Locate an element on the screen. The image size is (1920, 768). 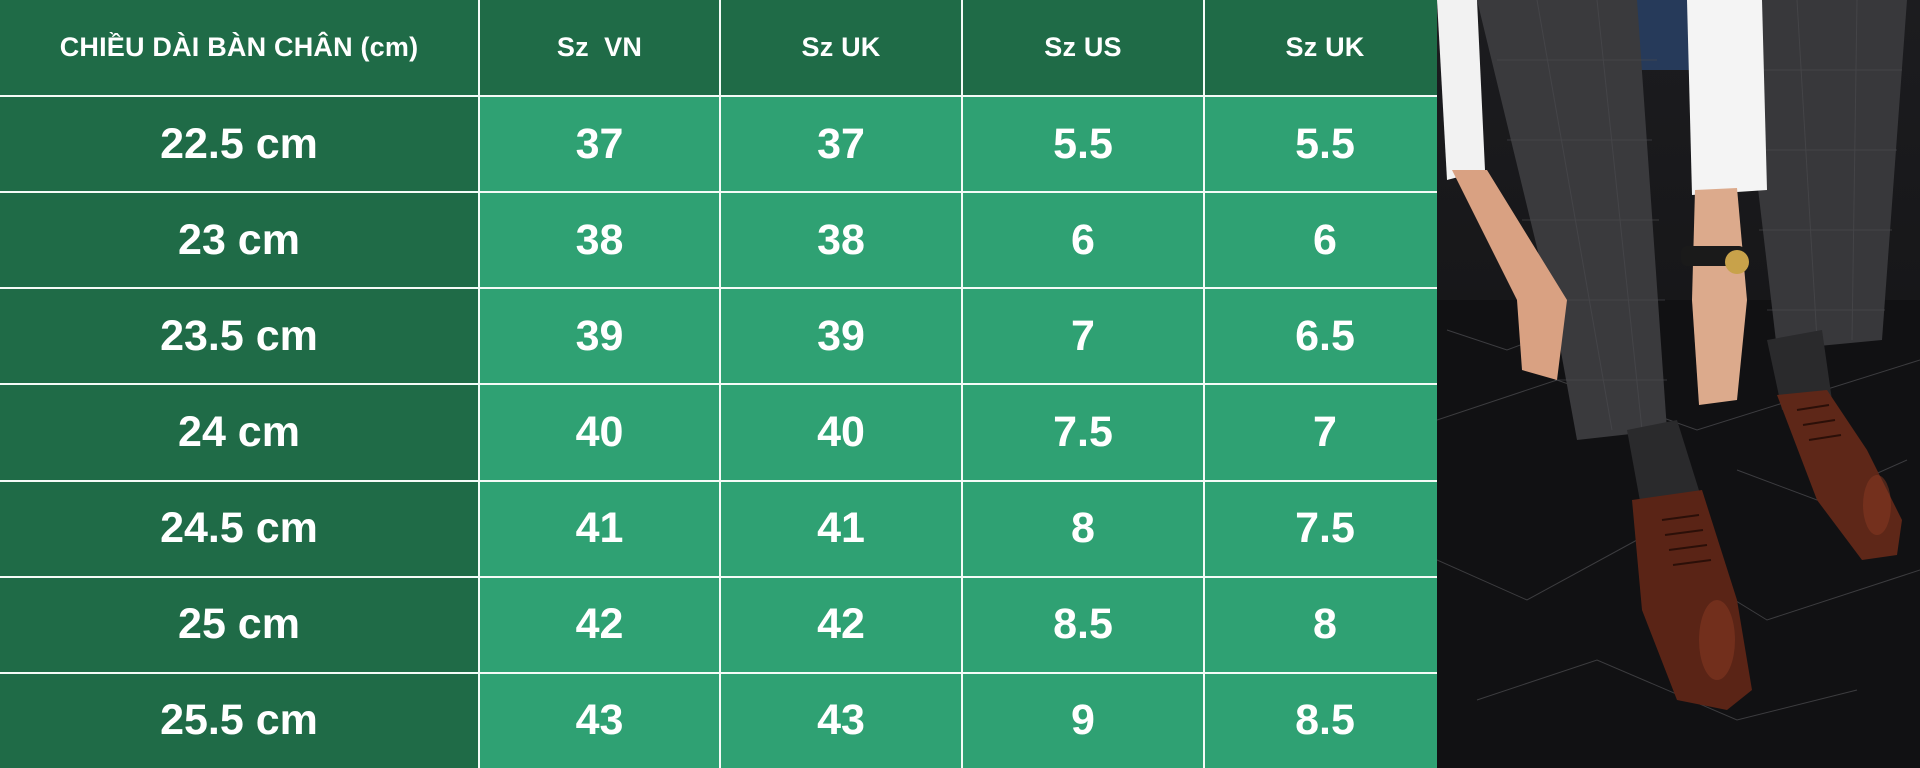
cell-size-uk: 37 is located at coordinates (841, 144).